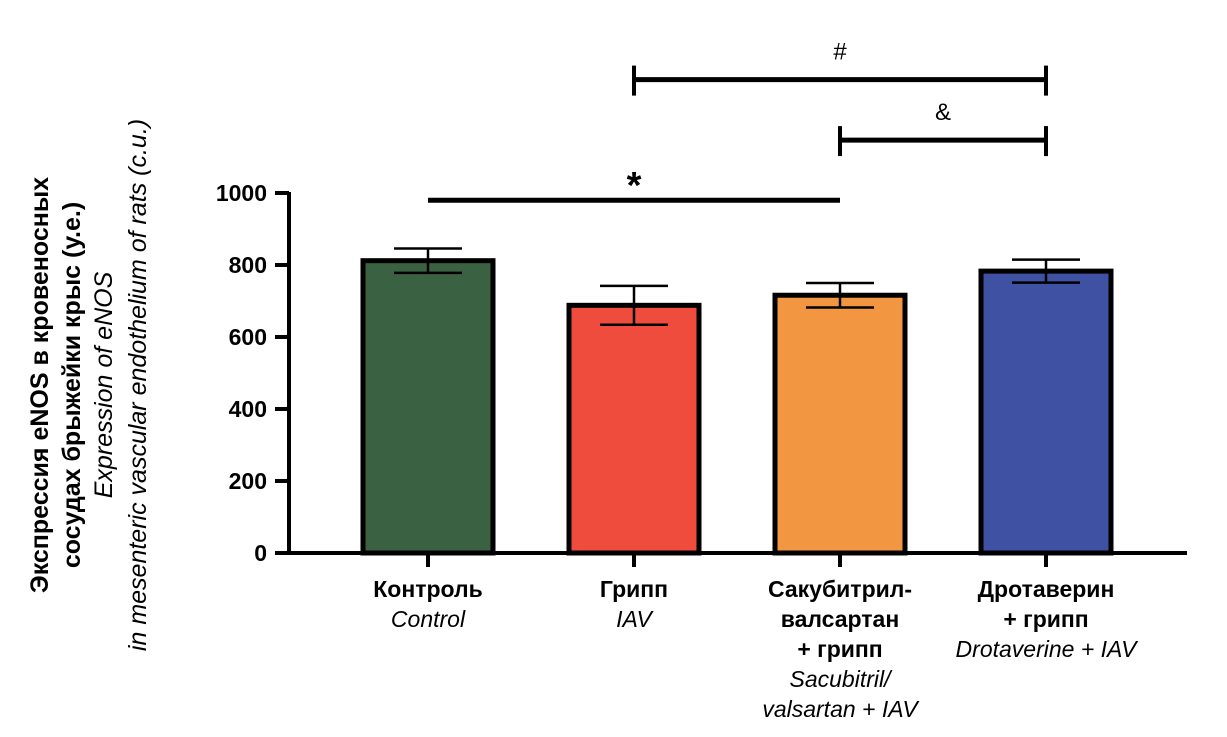 Image resolution: width=1227 pixels, height=737 pixels. Describe the element at coordinates (840, 589) in the screenshot. I see `category-label-ru: Сакубитрил-` at that location.